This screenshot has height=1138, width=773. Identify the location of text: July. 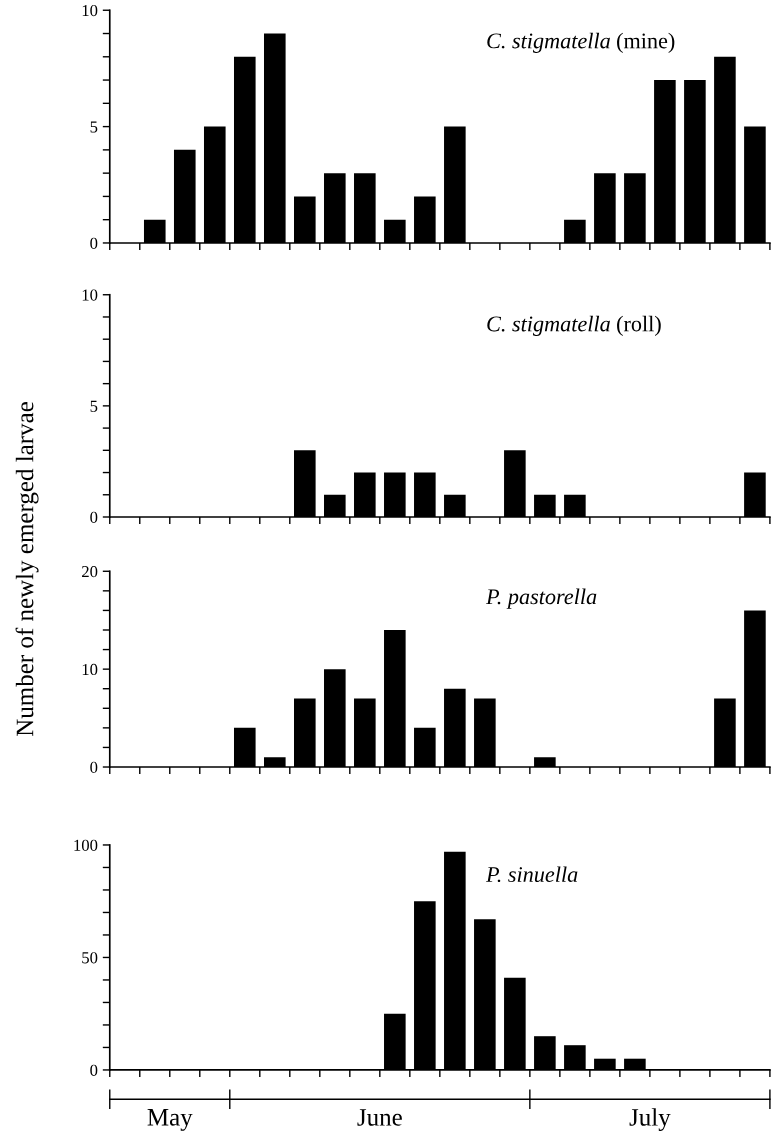
(650, 1119).